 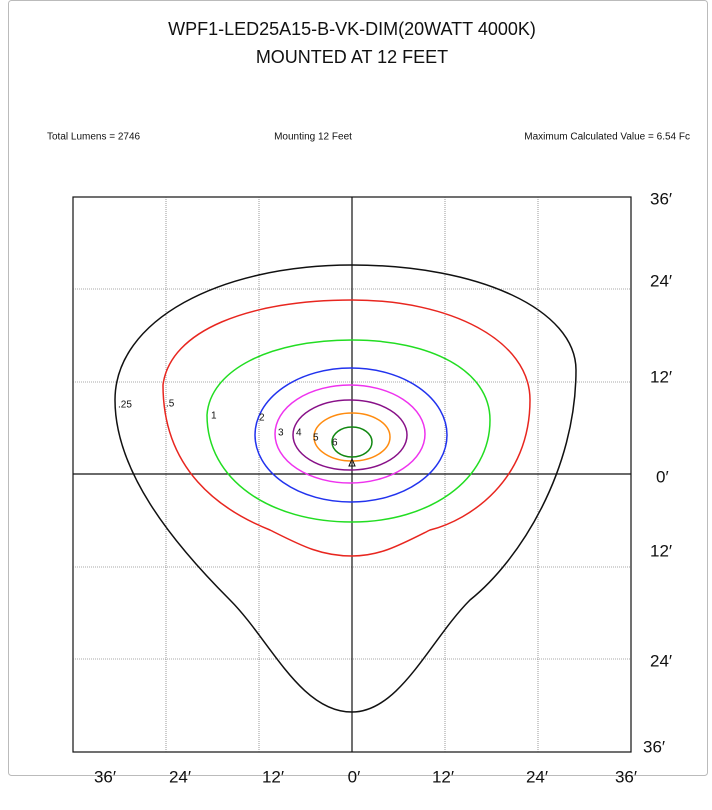 What do you see at coordinates (214, 416) in the screenshot?
I see `contour-label: 1` at bounding box center [214, 416].